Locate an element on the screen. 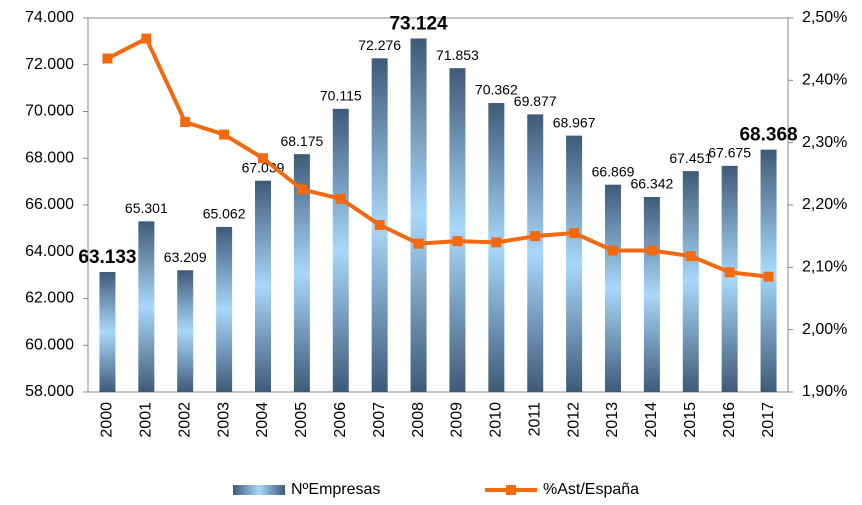  x-tick-label: 2005 is located at coordinates (301, 420).